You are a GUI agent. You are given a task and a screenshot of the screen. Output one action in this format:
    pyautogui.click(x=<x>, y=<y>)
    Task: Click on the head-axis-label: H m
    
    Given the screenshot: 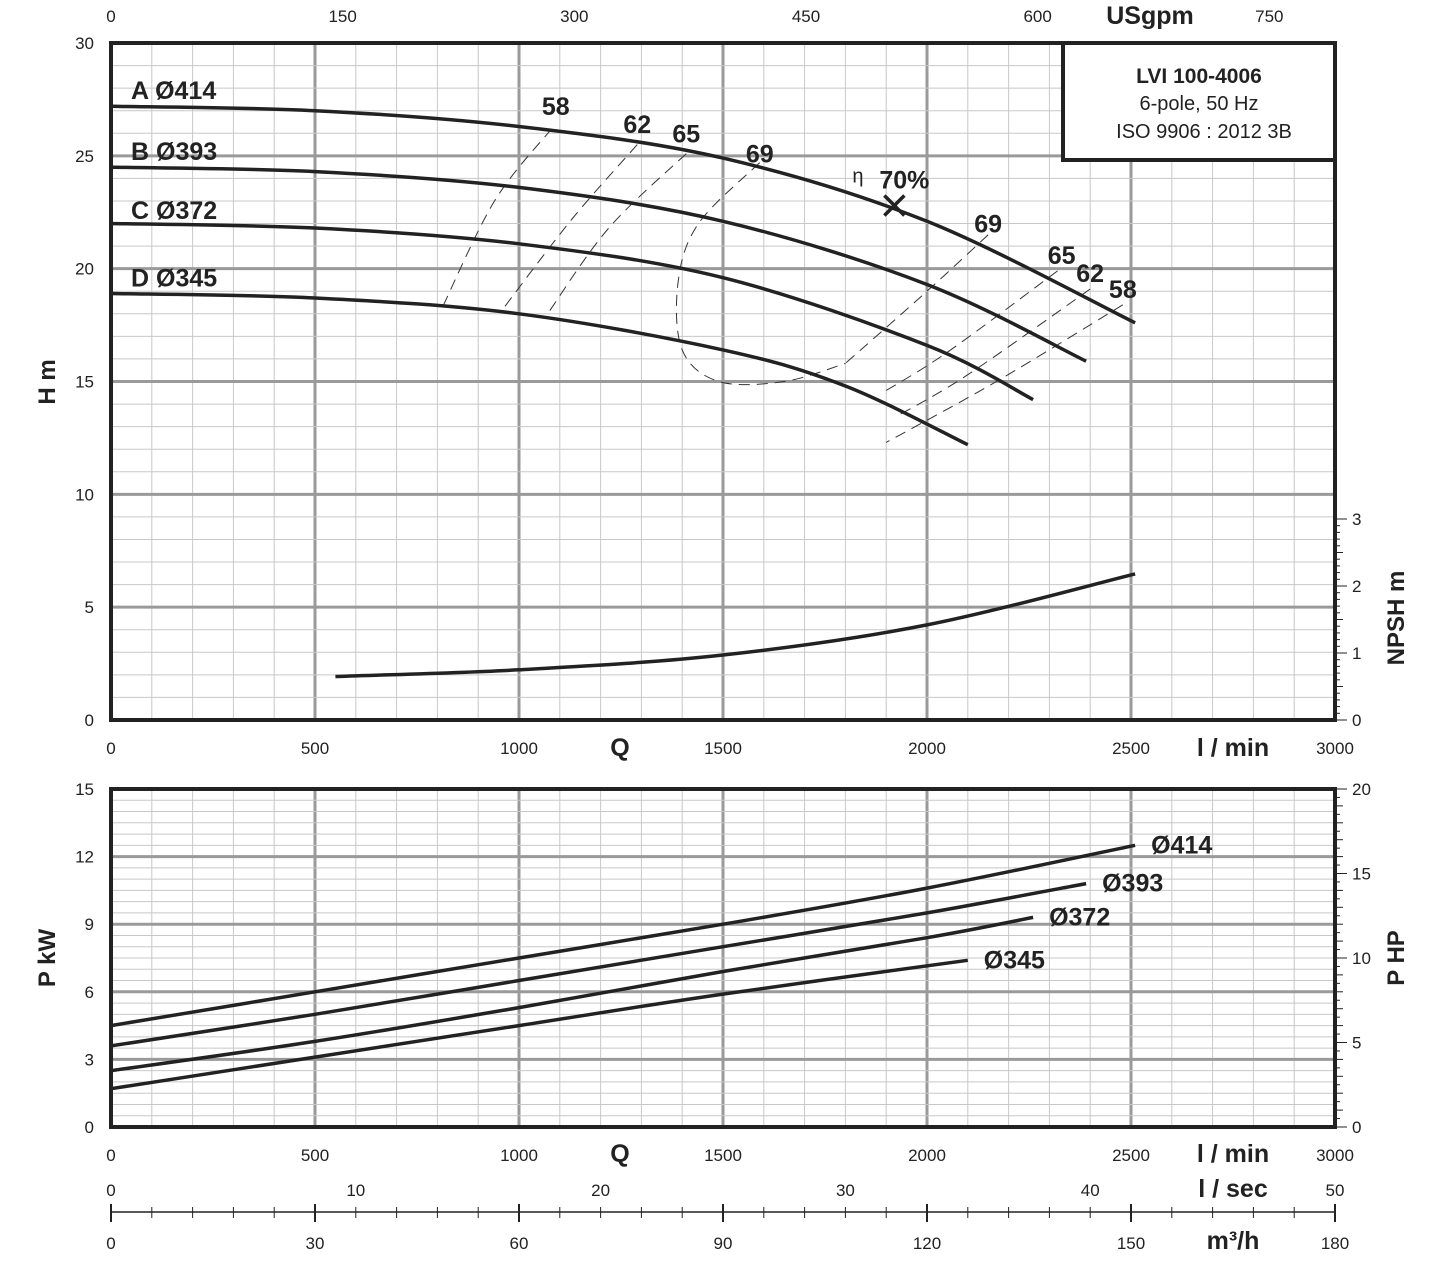 What is the action you would take?
    pyautogui.click(x=47, y=381)
    